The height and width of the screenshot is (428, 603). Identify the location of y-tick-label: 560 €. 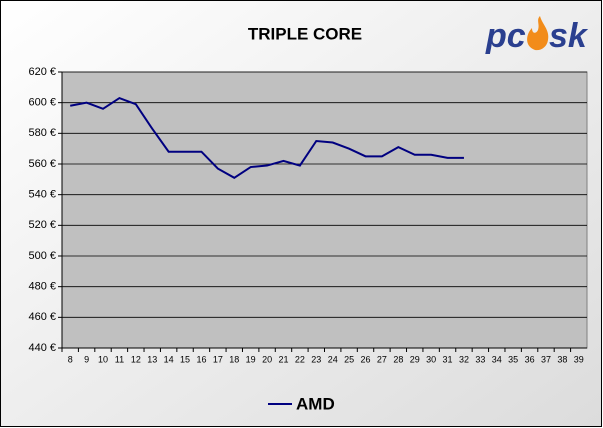
(42, 164).